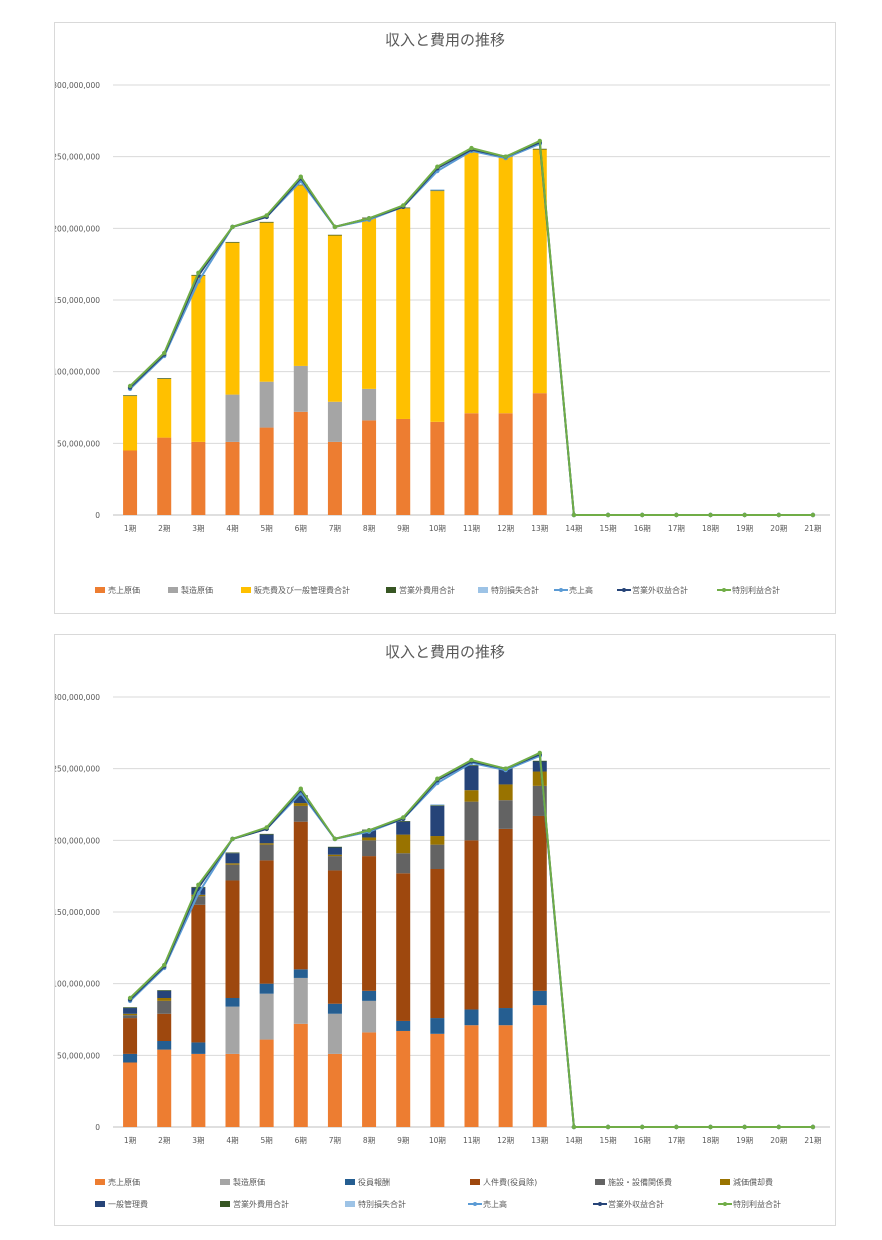 This screenshot has height=1240, width=882. I want to click on x-tick-label: 1期, so click(130, 1140).